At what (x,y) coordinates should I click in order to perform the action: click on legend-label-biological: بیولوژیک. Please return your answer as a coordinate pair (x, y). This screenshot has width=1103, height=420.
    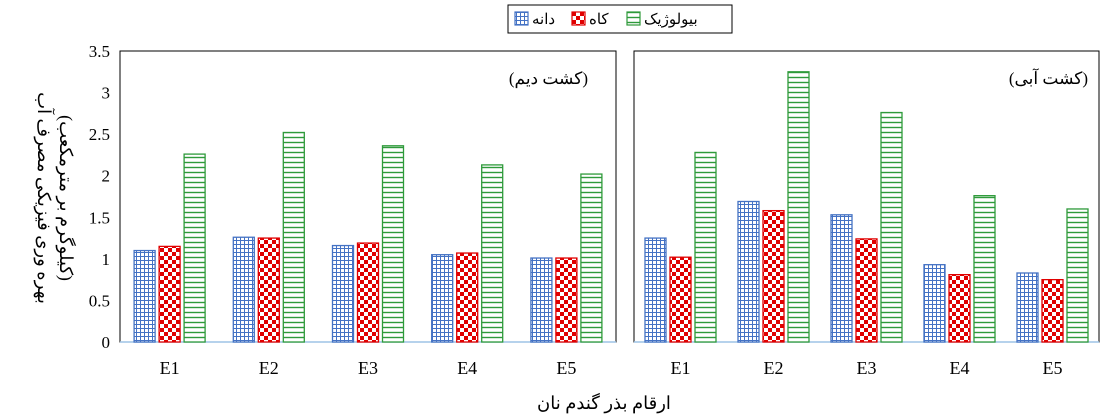
    Looking at the image, I should click on (671, 20).